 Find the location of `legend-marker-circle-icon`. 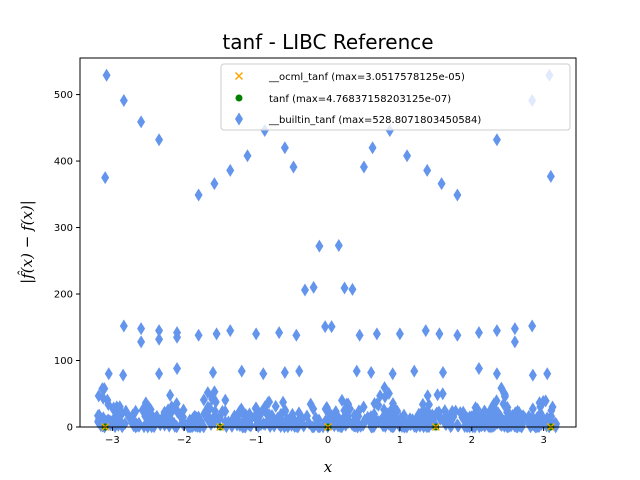

legend-marker-circle-icon is located at coordinates (239, 98).